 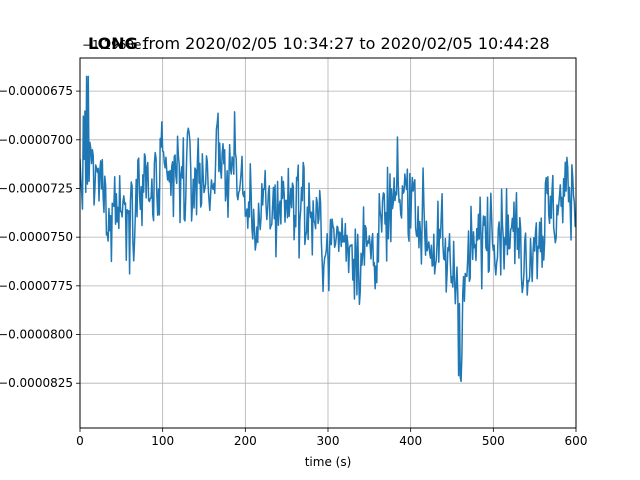 I want to click on y-tick-label: −0.0000775, so click(x=36, y=286).